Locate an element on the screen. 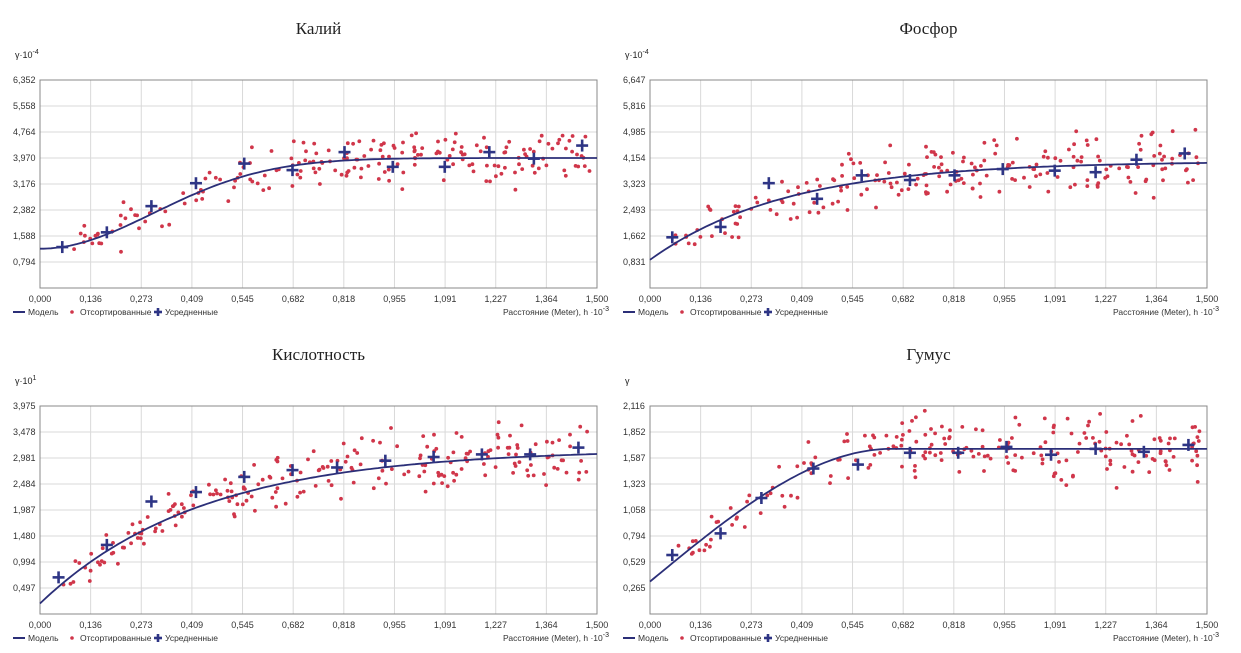 This screenshot has width=1241, height=653. legend-averaged-label: Усредненные is located at coordinates (801, 638).